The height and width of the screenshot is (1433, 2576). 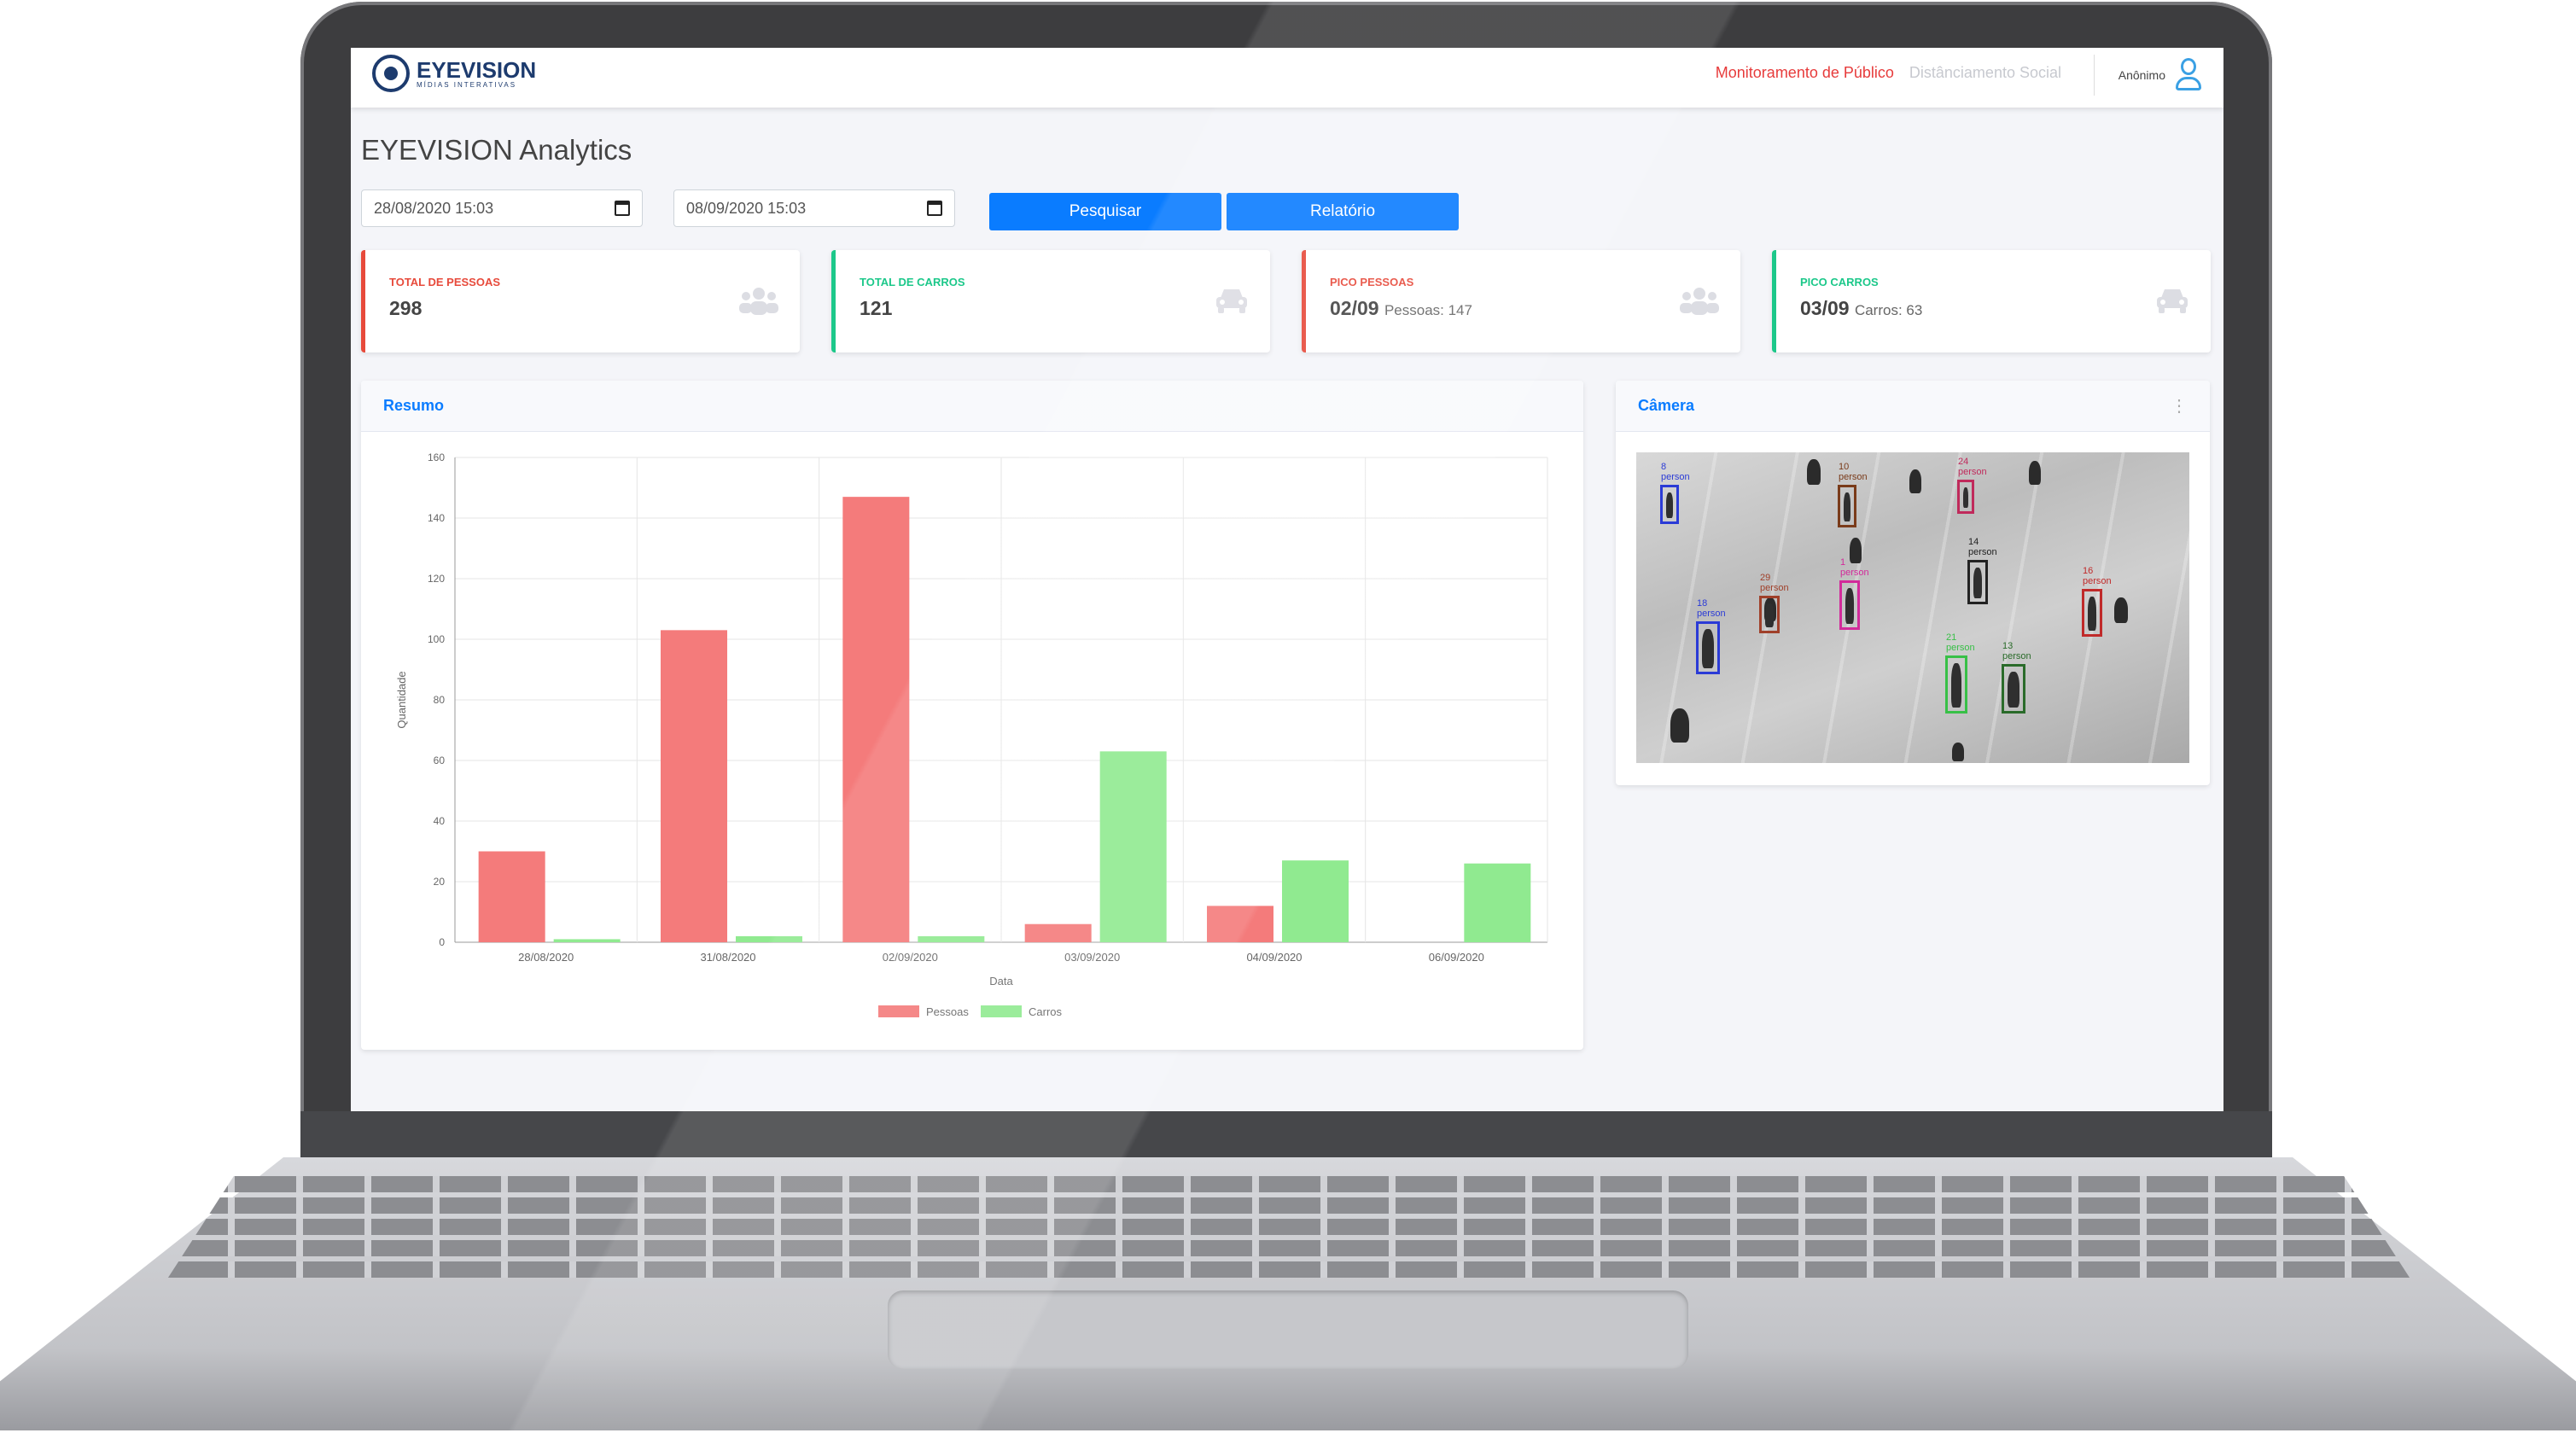 What do you see at coordinates (1105, 211) in the screenshot?
I see `search-button: Pesquisar` at bounding box center [1105, 211].